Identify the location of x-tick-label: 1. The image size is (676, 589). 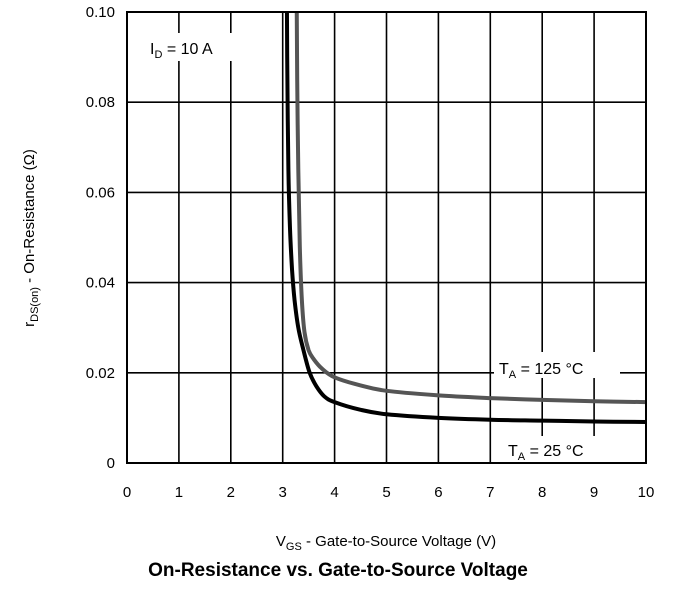
(179, 492).